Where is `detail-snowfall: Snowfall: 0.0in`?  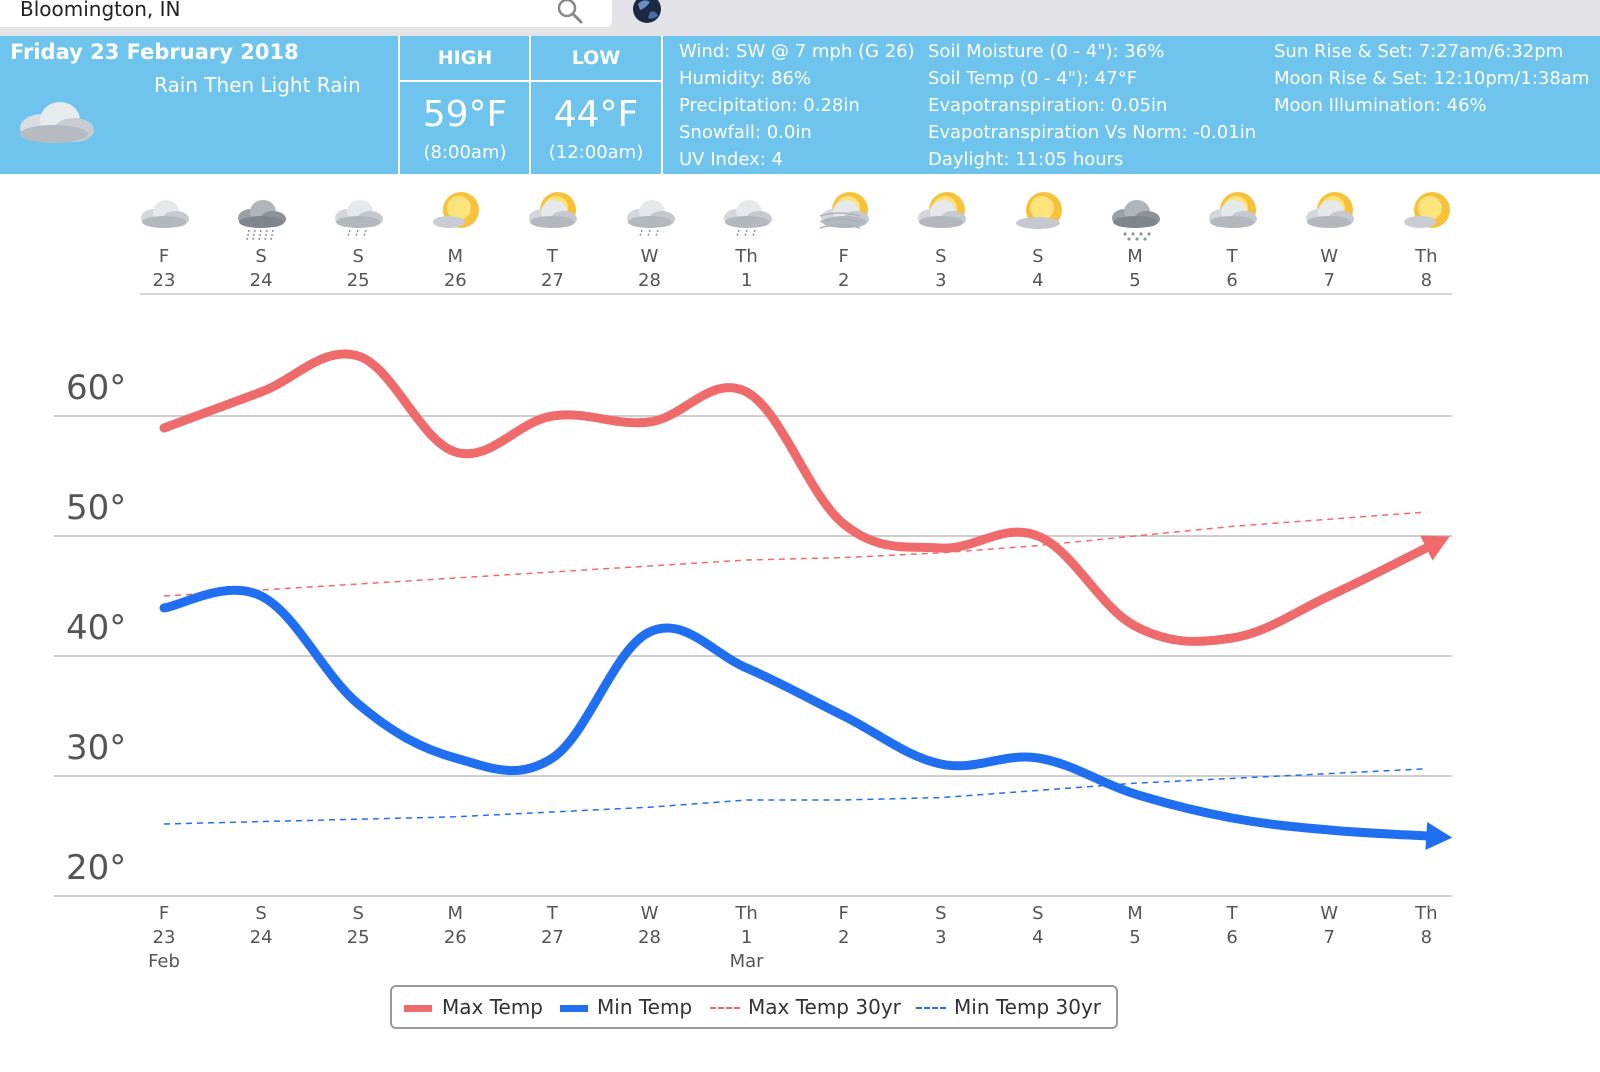
detail-snowfall: Snowfall: 0.0in is located at coordinates (745, 132).